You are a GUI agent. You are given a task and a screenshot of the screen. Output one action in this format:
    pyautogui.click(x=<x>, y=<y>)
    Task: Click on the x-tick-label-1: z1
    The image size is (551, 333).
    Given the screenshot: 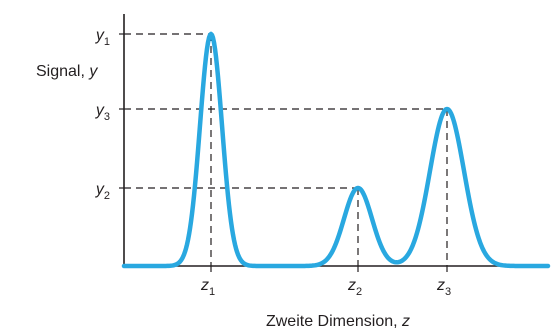 What is the action you would take?
    pyautogui.click(x=207, y=287)
    